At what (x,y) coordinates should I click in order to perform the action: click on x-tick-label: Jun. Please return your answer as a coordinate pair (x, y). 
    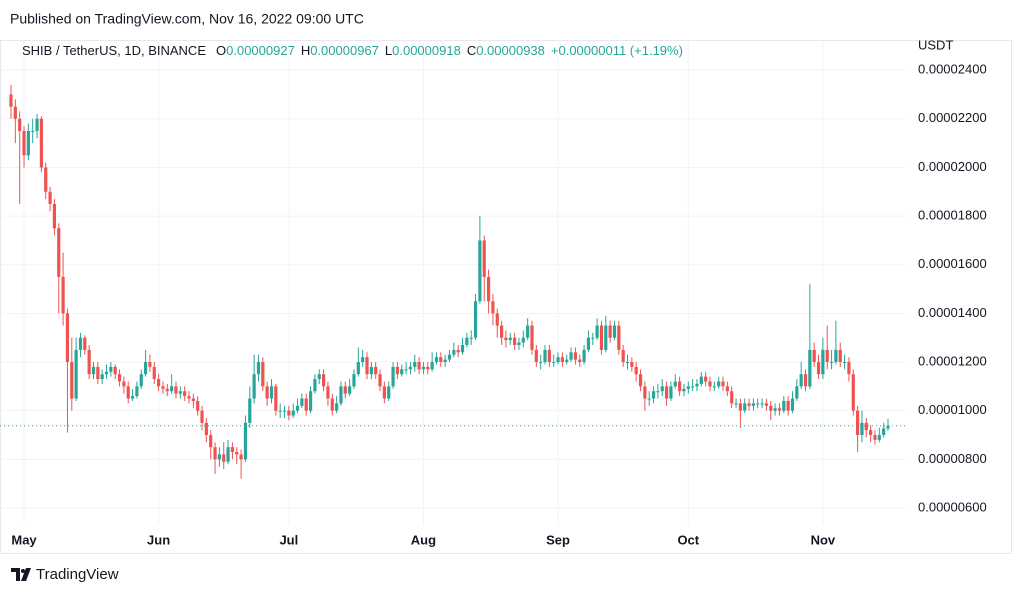
    Looking at the image, I should click on (158, 539).